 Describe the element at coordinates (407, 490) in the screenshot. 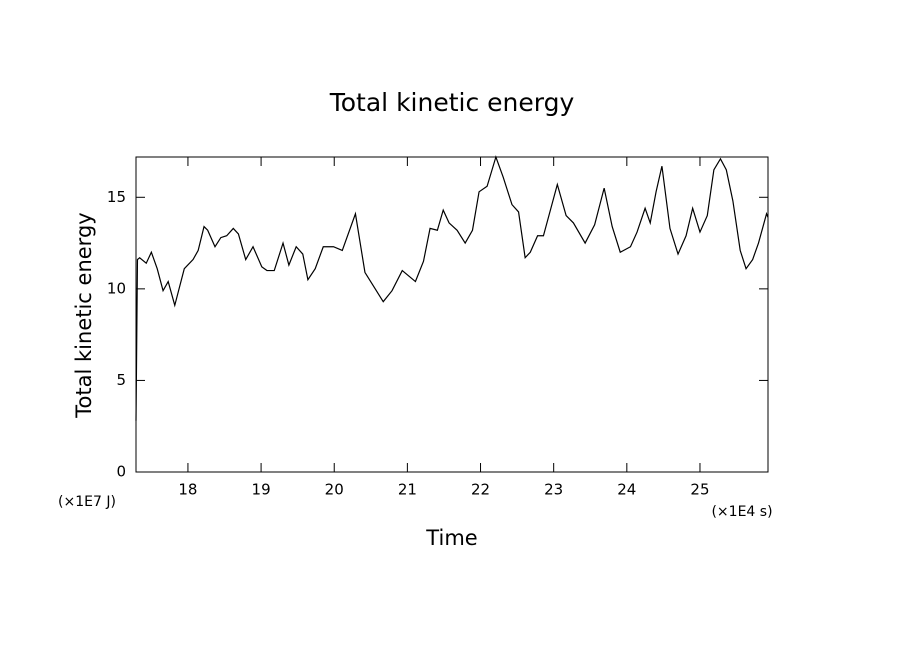

I see `x-tick-label: 21` at that location.